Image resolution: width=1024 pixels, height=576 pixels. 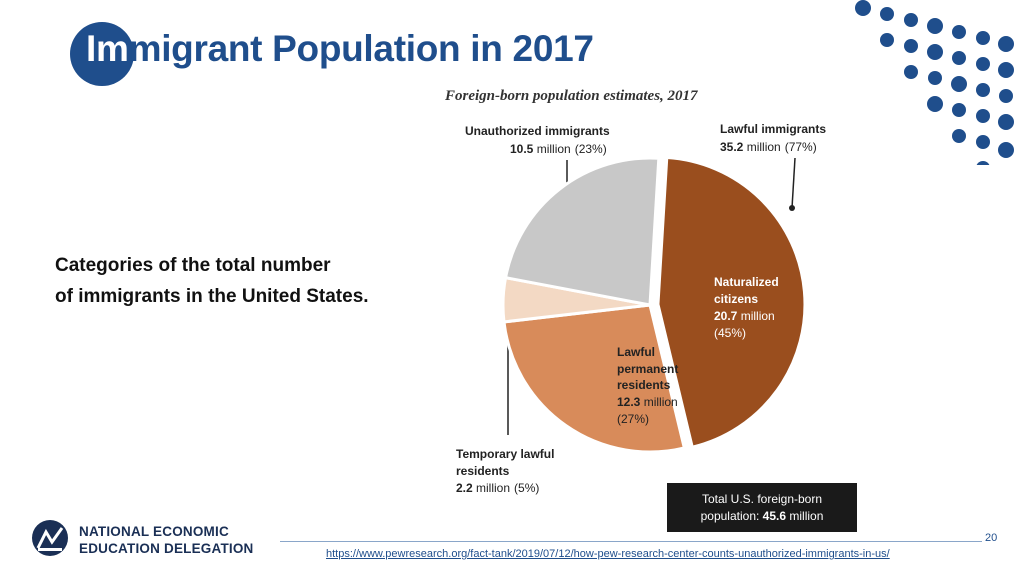 I want to click on footer-divider, so click(x=631, y=541).